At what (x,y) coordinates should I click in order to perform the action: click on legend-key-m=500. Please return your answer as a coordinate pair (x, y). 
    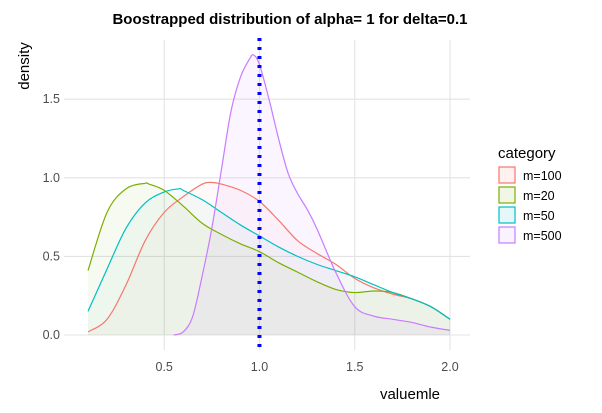
    Looking at the image, I should click on (507, 235).